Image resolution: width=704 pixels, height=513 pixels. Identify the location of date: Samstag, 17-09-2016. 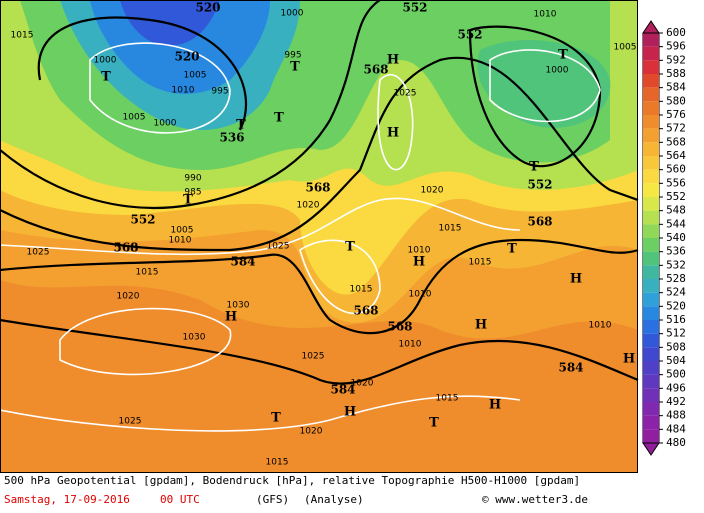
(67, 499).